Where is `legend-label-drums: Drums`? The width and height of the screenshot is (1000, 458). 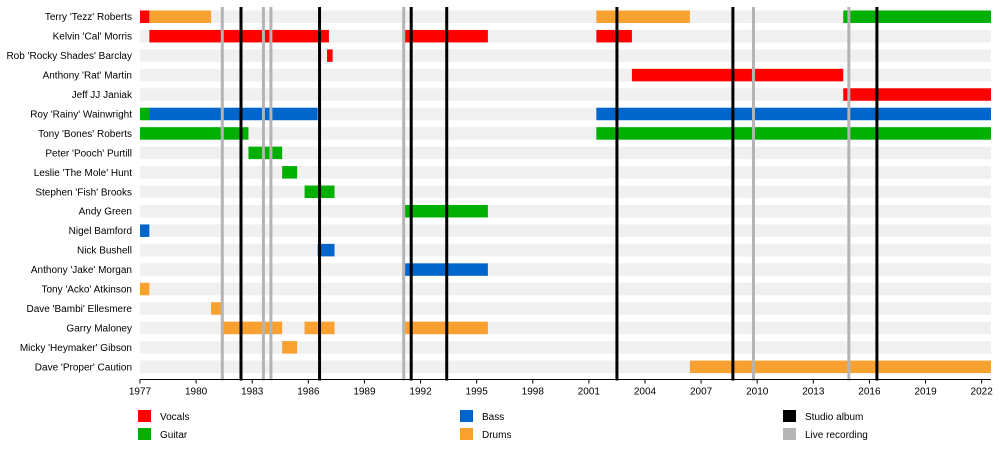
legend-label-drums: Drums is located at coordinates (496, 435).